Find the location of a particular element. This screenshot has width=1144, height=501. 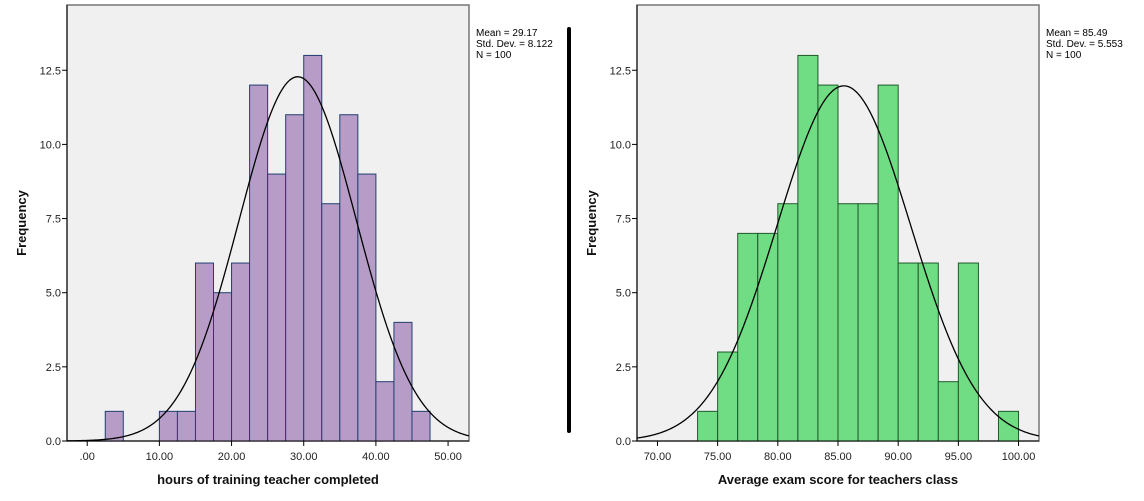

x-tick-label: 80.00 is located at coordinates (778, 457).